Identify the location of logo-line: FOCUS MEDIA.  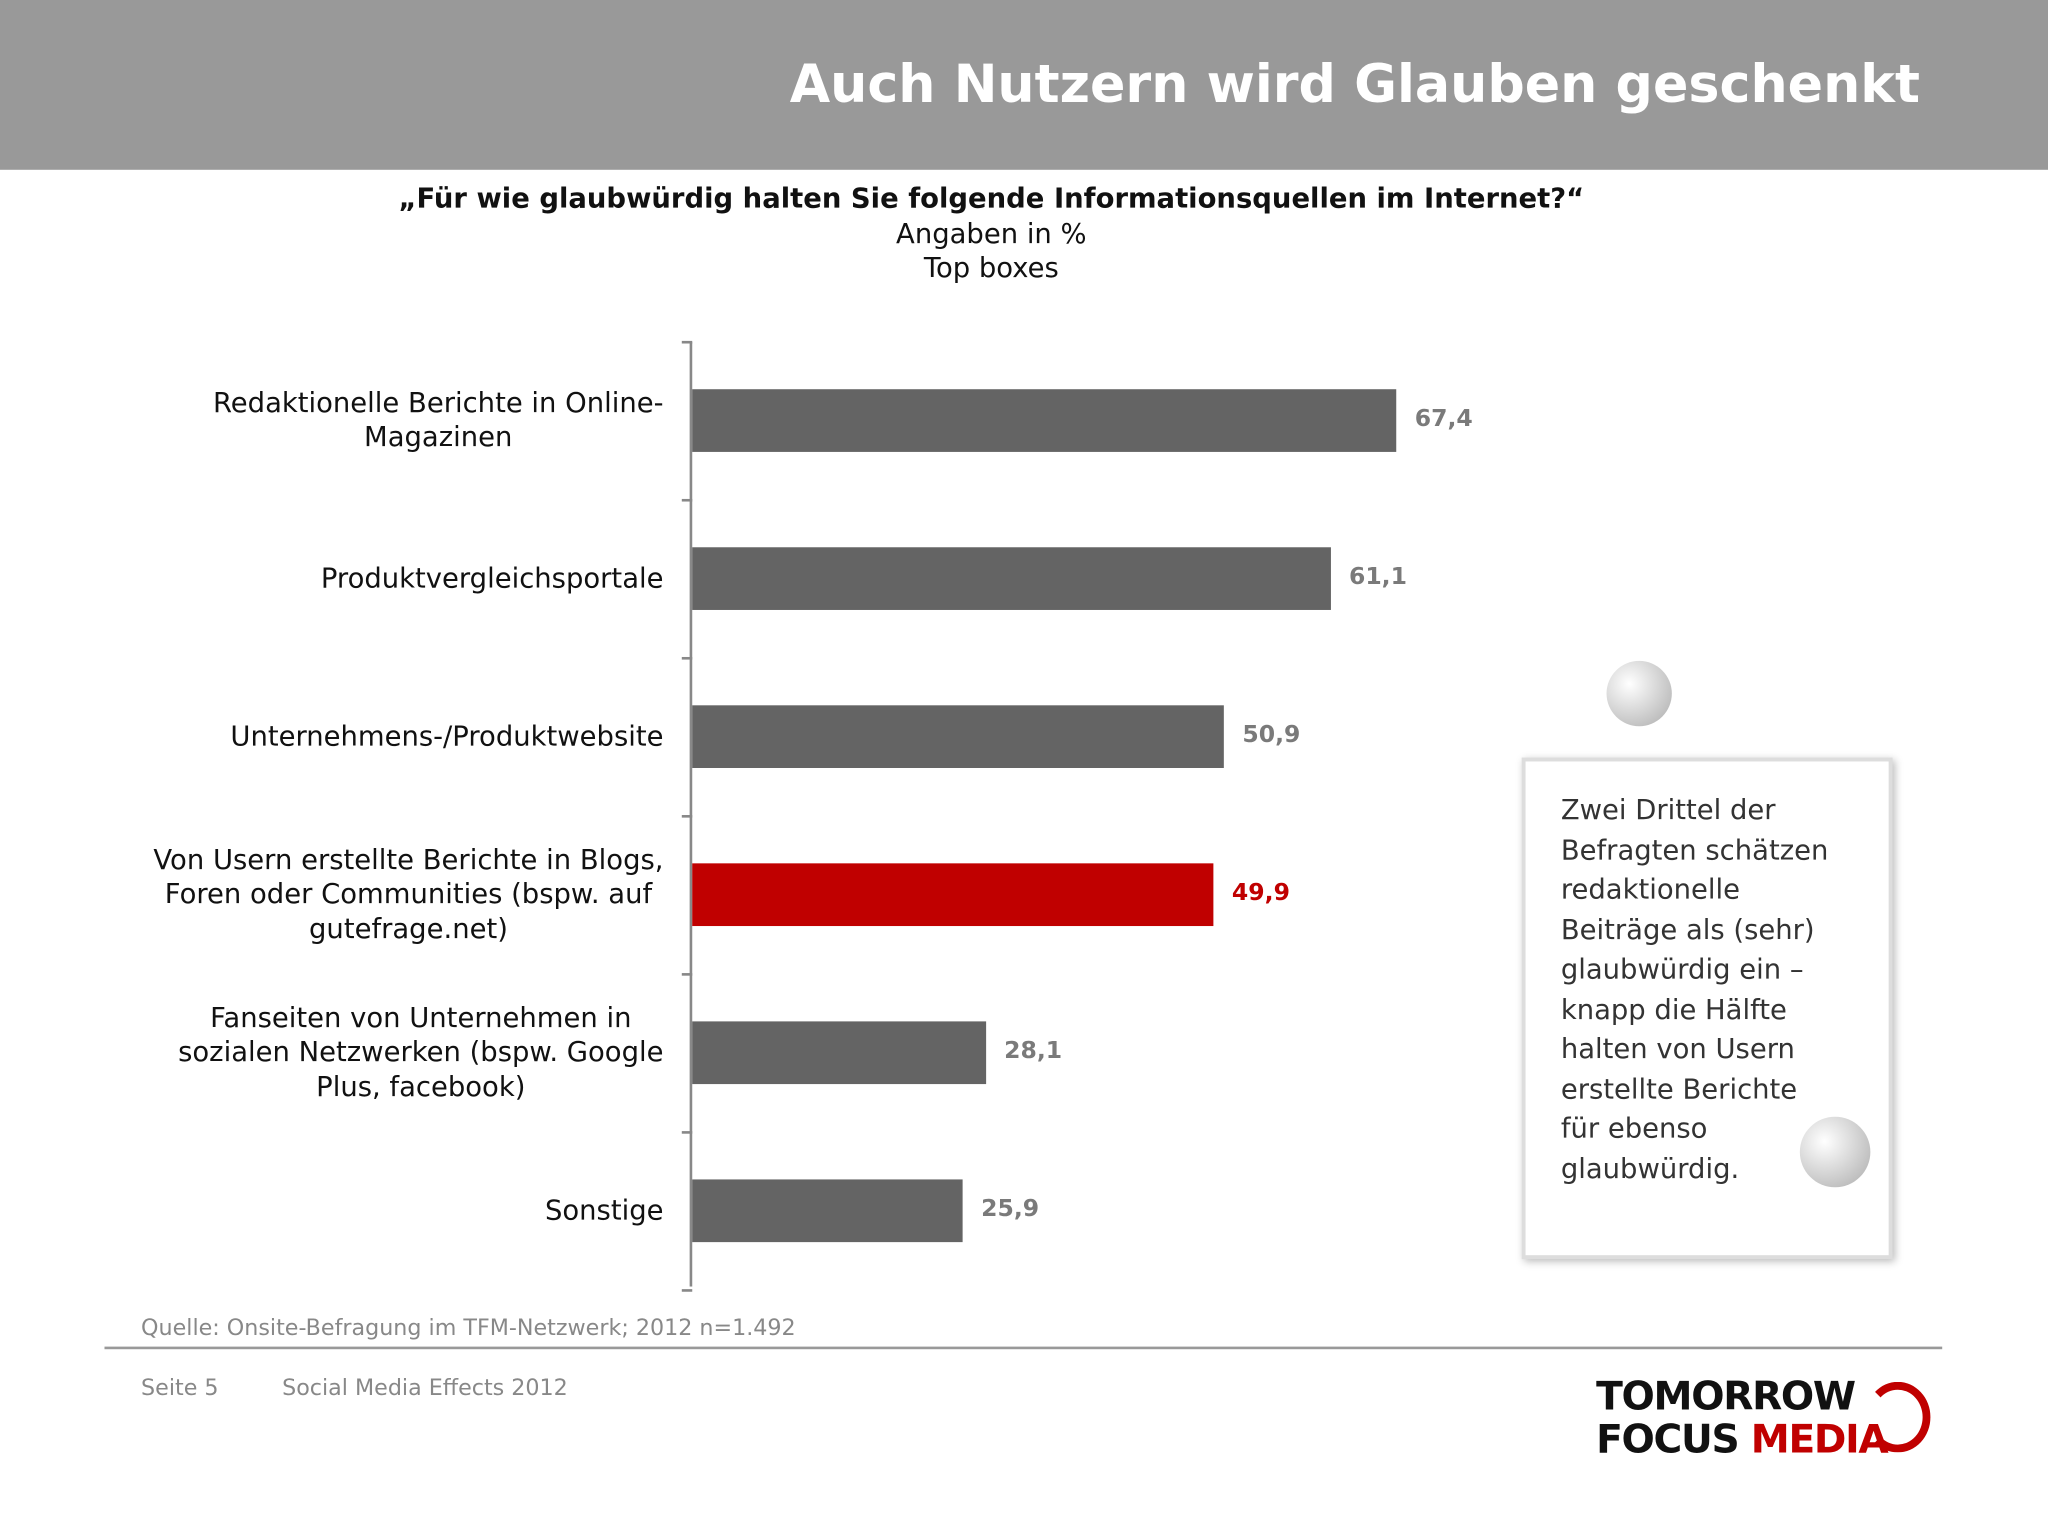
(1742, 1440).